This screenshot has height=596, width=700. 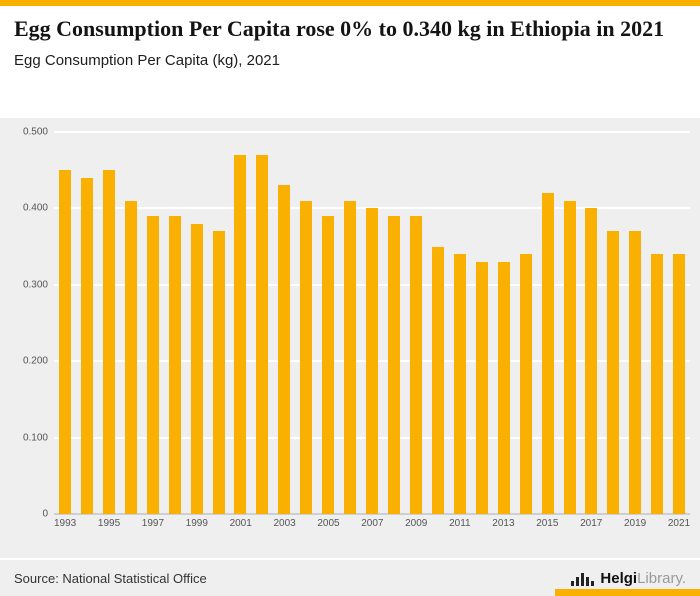 I want to click on source-label: Source: National Statistical Office, so click(x=110, y=578).